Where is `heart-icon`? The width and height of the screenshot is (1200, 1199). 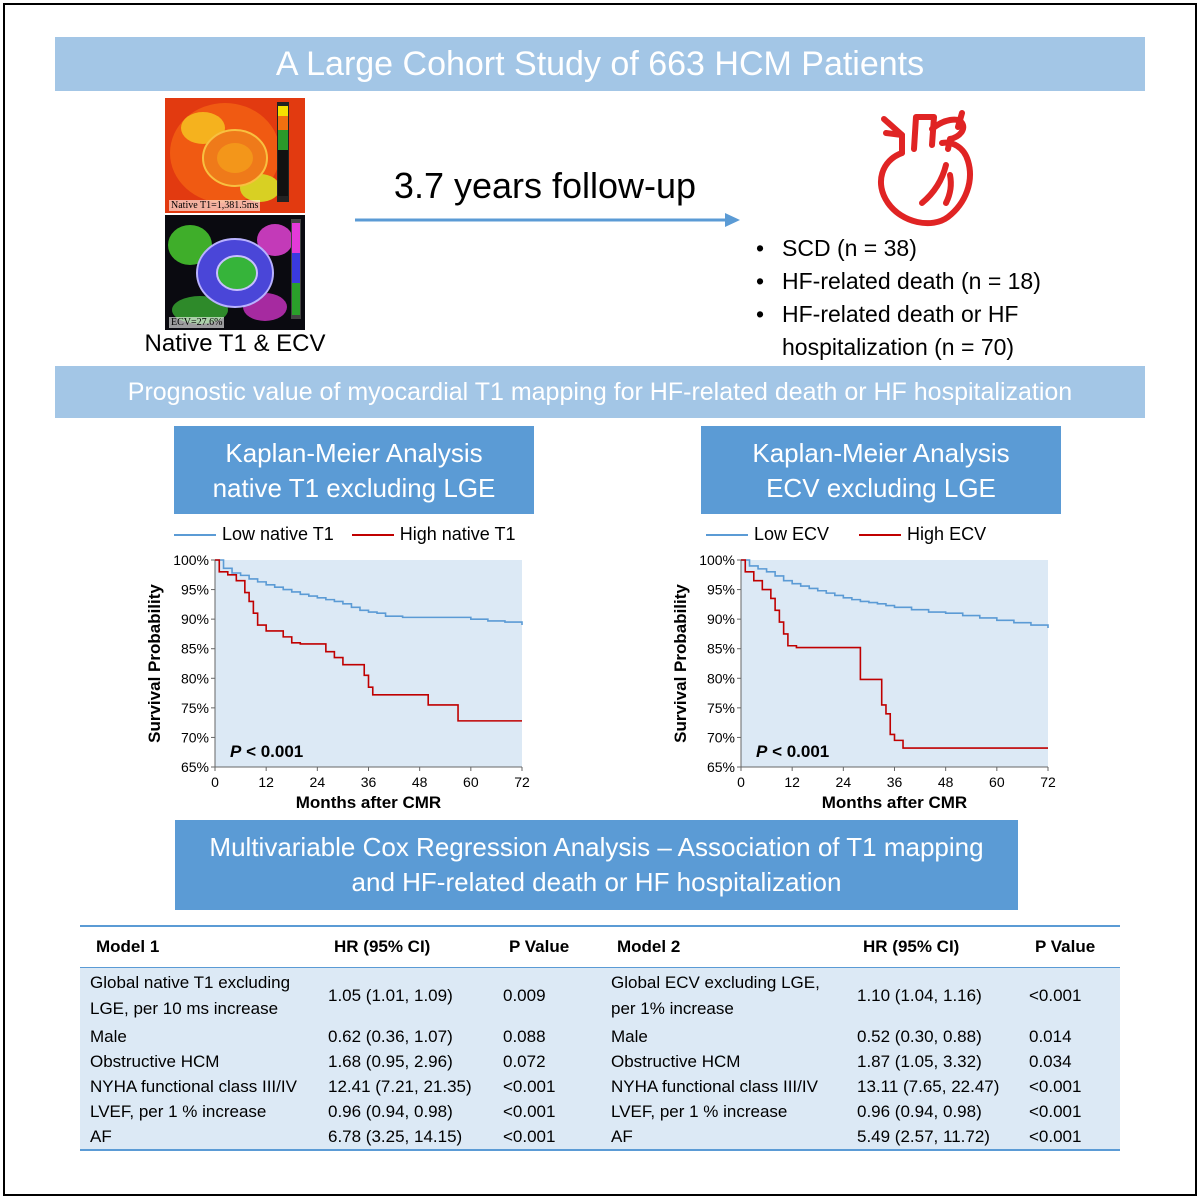 heart-icon is located at coordinates (925, 168).